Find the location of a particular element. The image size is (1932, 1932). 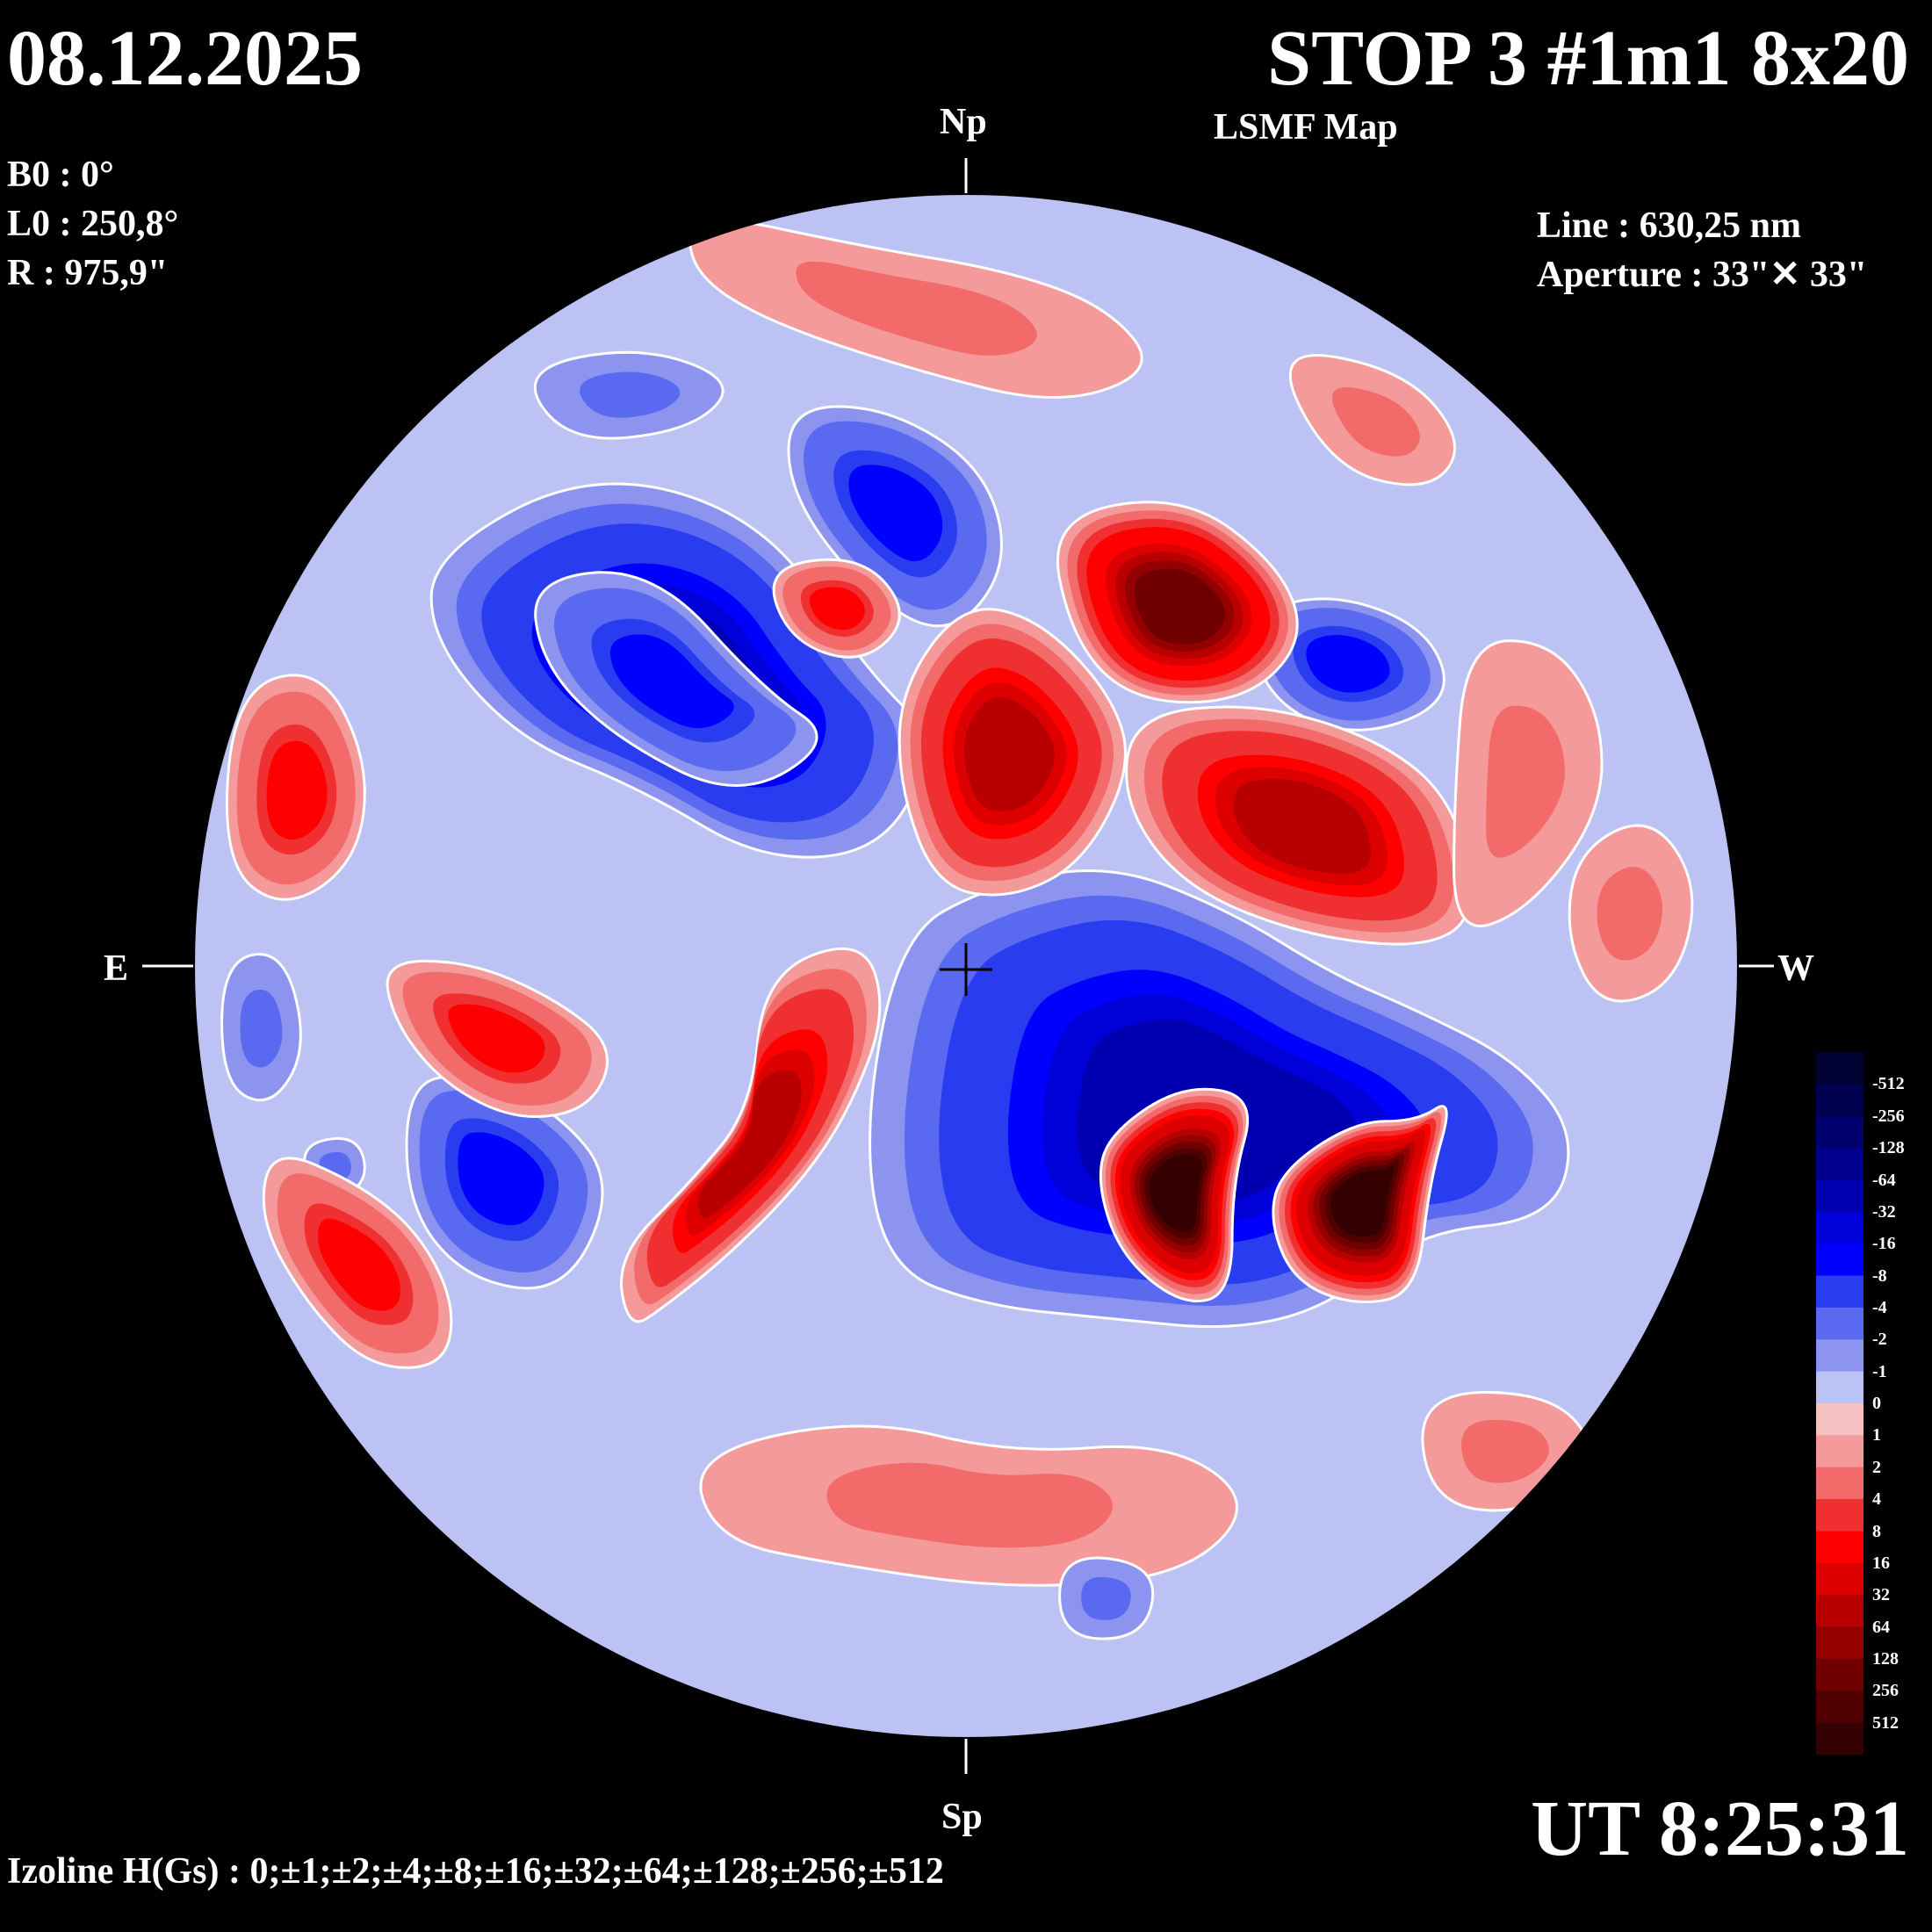

instrument-info: Line : 630,25 nm Aperture : 33"✕ 33" is located at coordinates (1702, 257).